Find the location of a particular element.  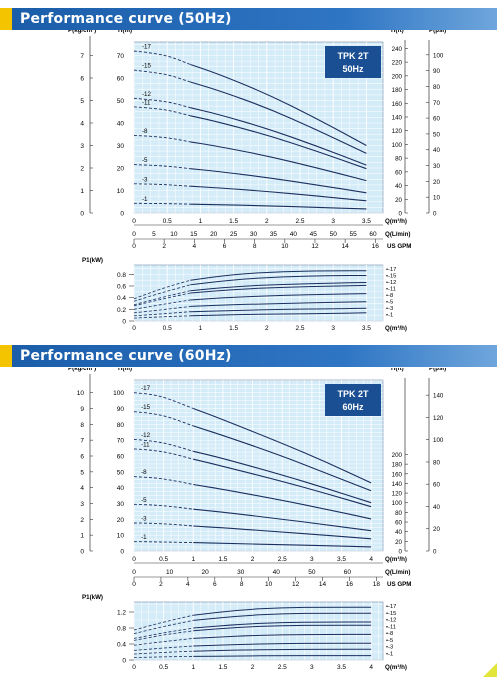

pressure-tick-label: 9 is located at coordinates (82, 409).